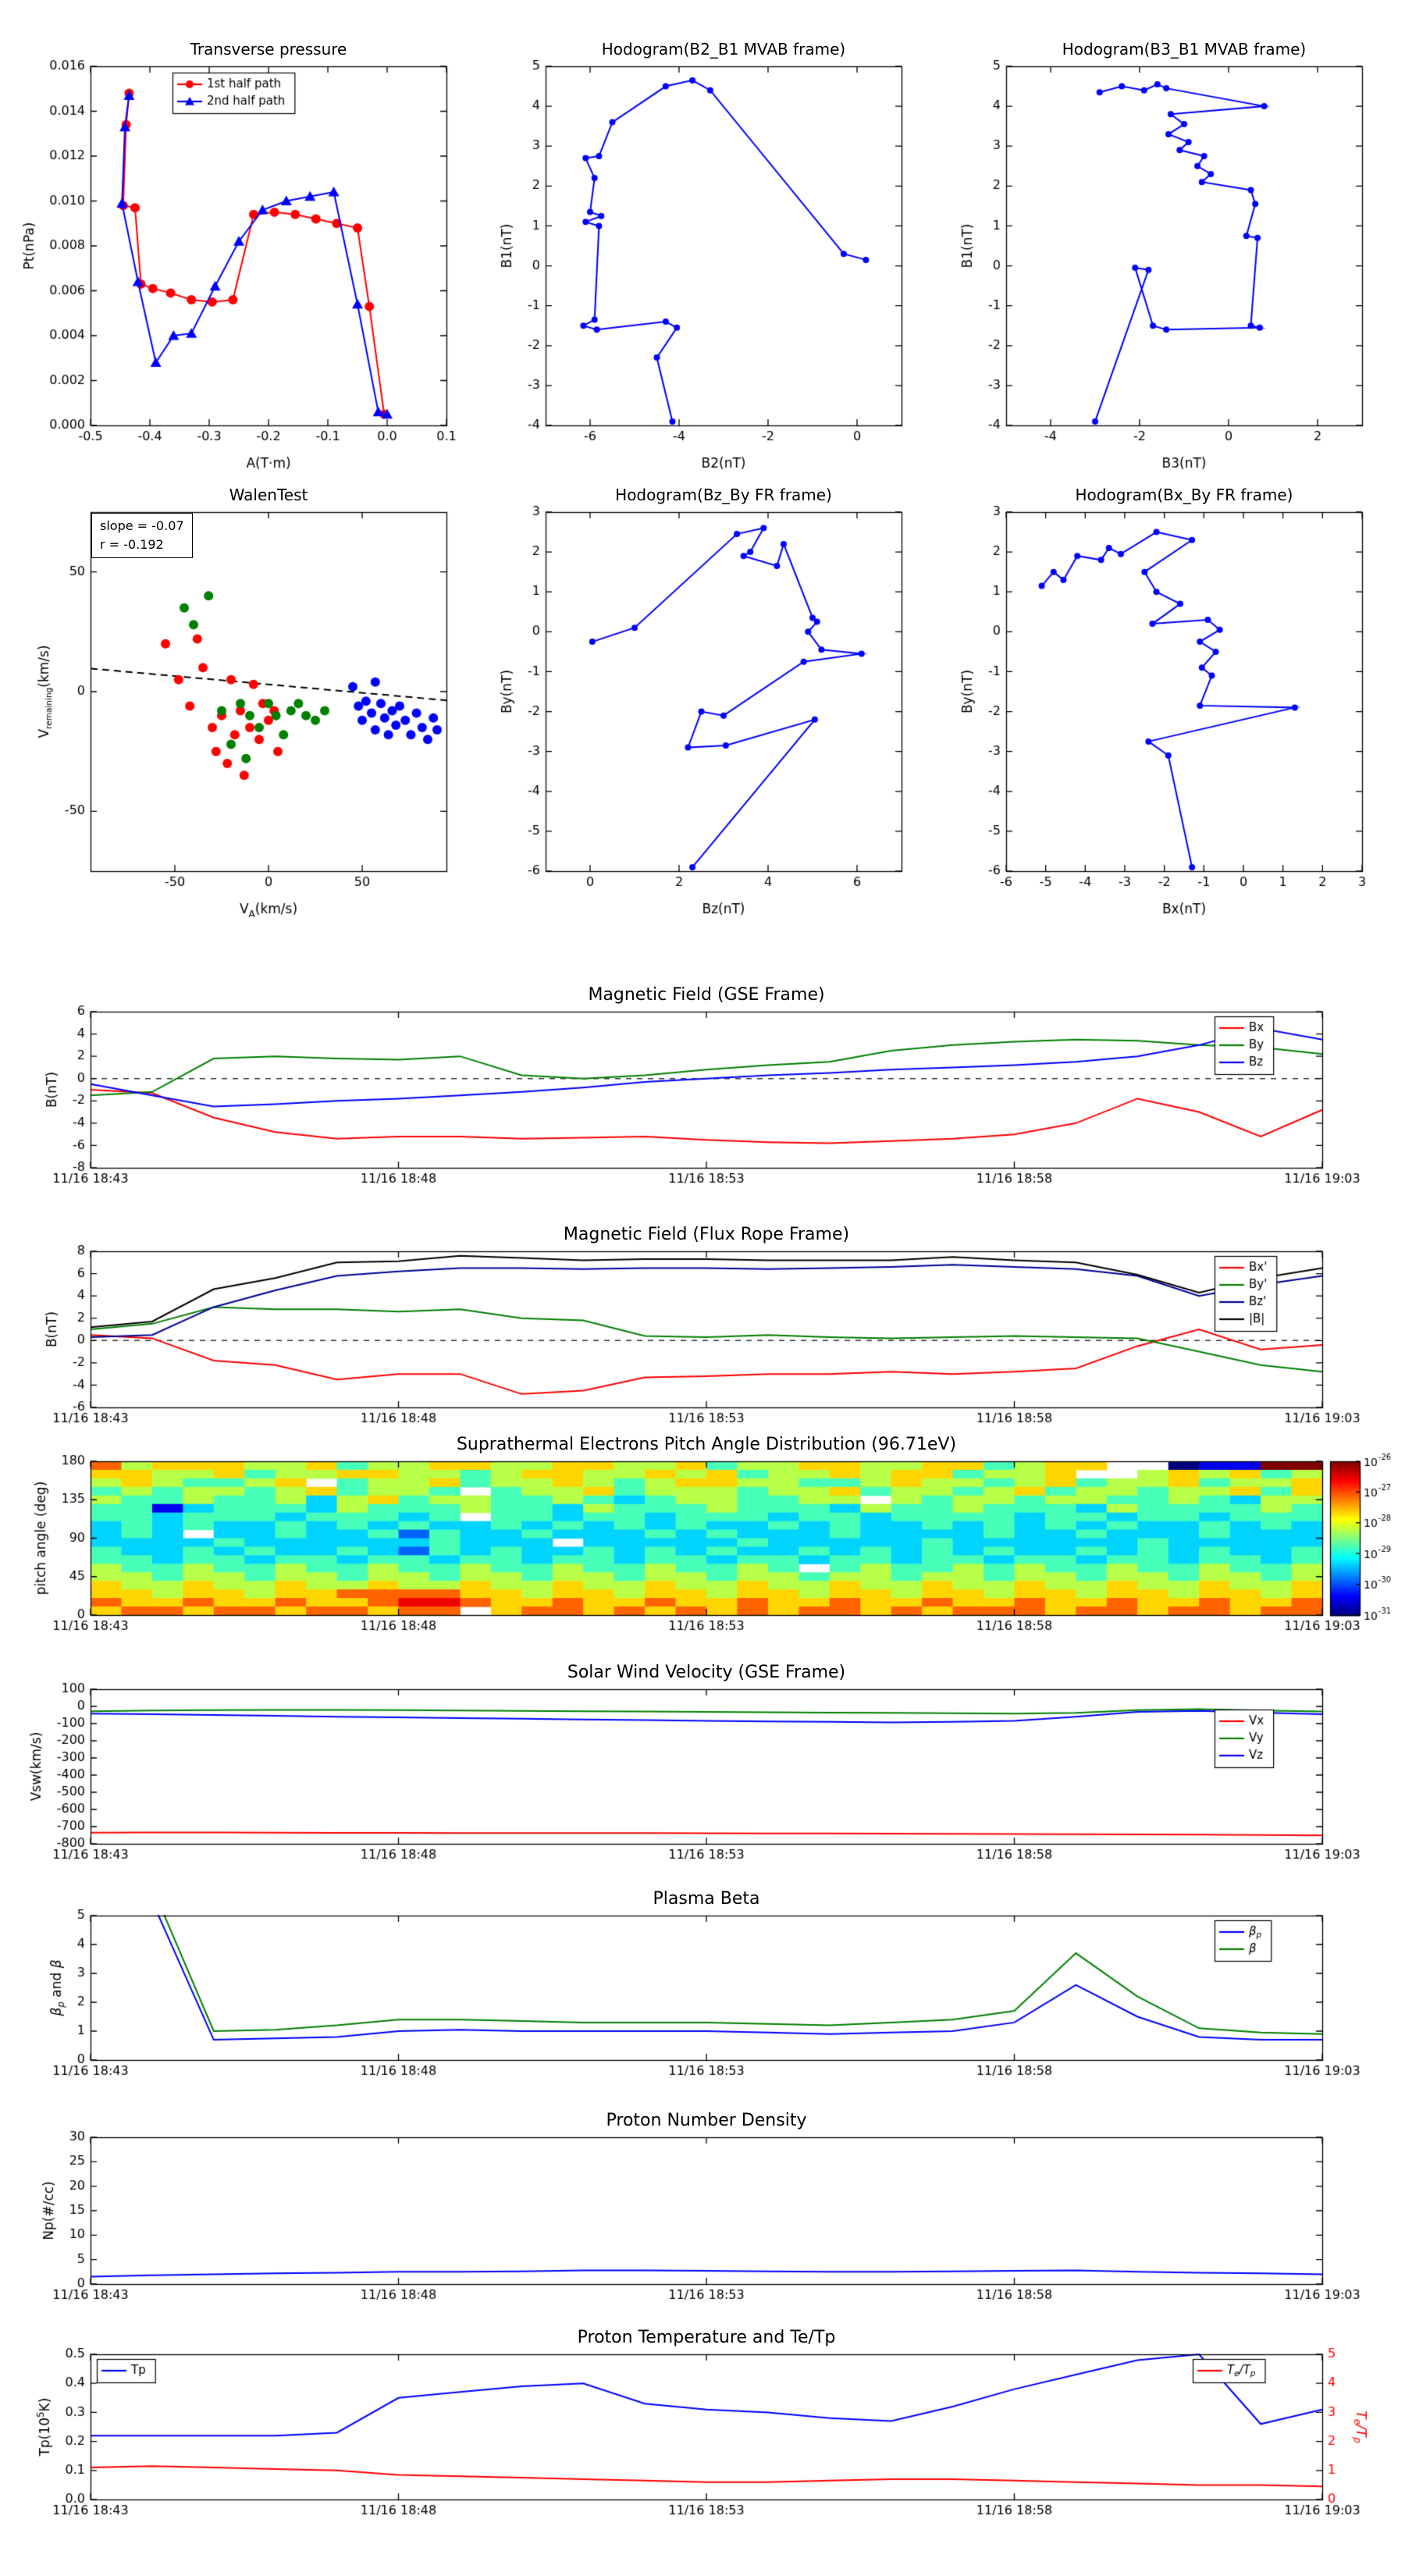 This screenshot has width=1405, height=2576. I want to click on title-transverse-pressure: Transverse pressure, so click(269, 49).